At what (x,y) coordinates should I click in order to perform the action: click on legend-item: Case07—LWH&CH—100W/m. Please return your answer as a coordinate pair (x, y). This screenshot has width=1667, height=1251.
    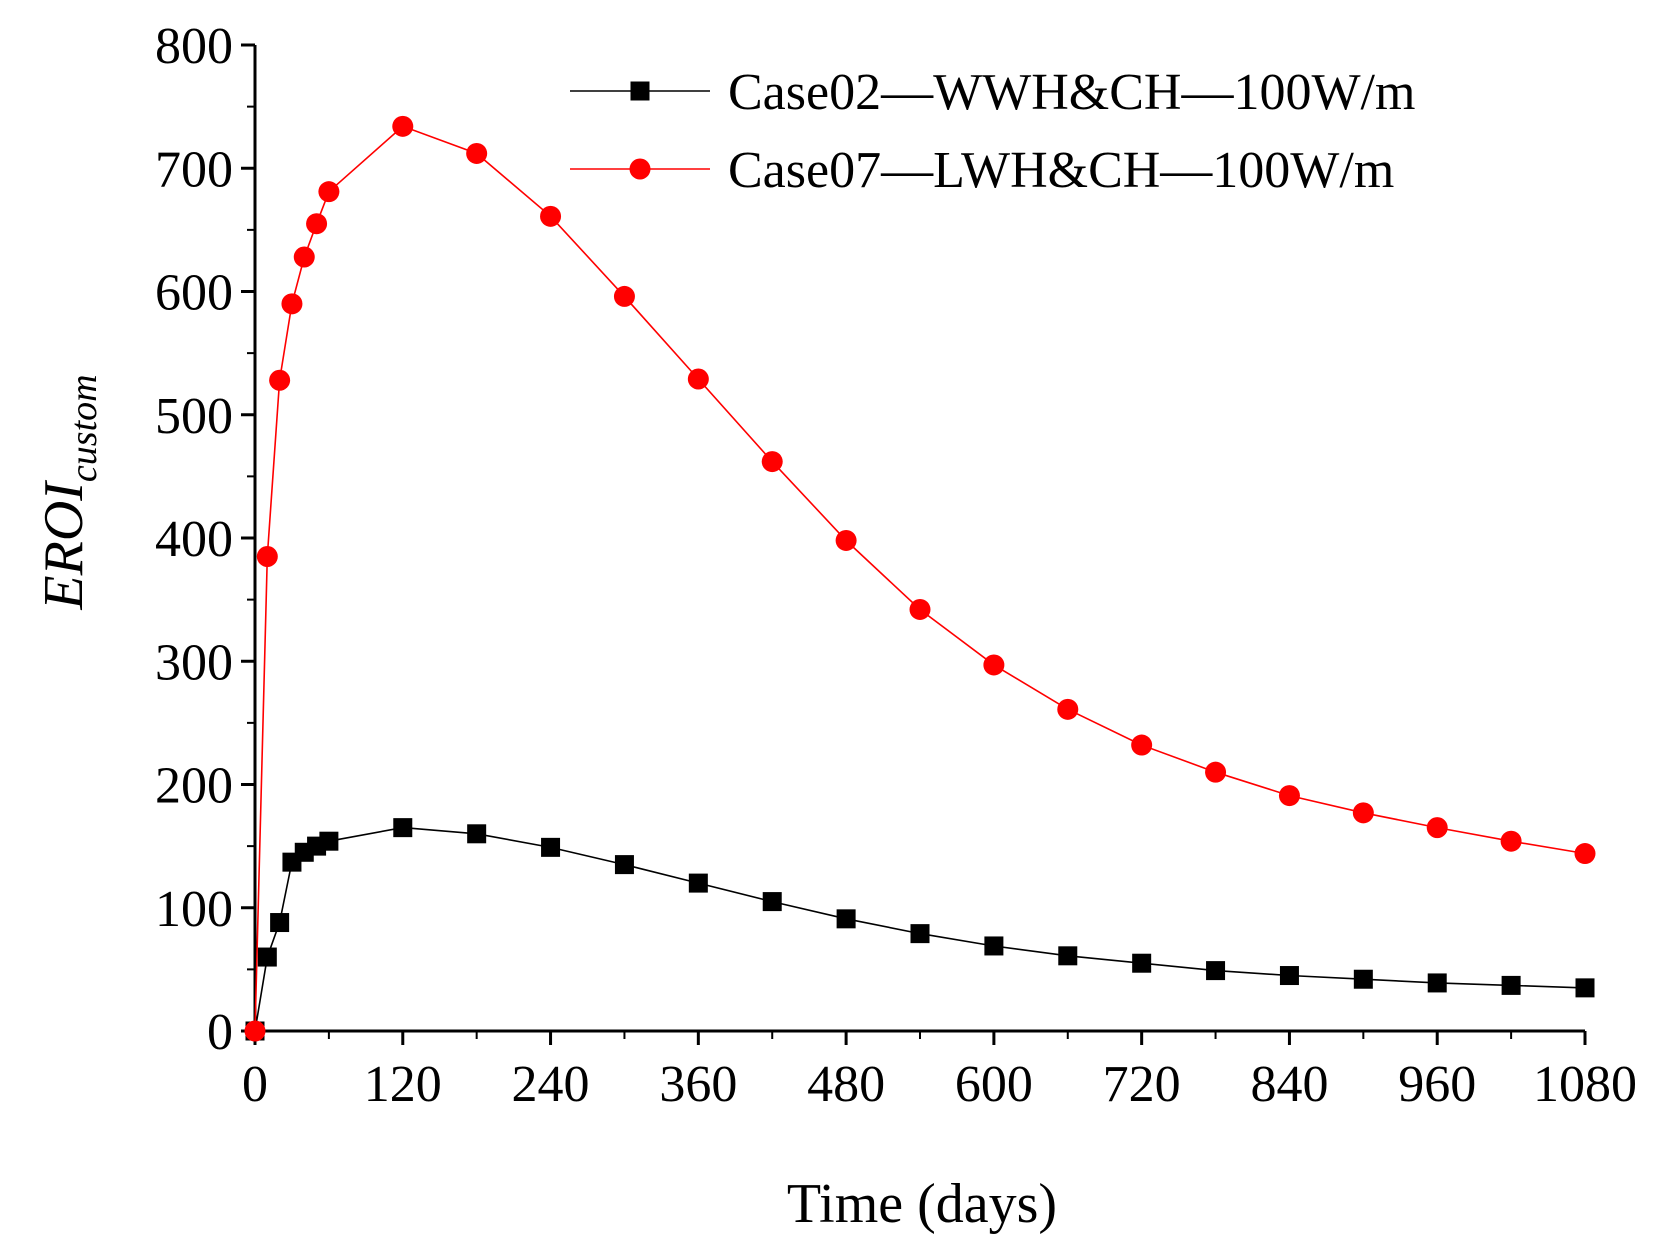
    Looking at the image, I should click on (982, 170).